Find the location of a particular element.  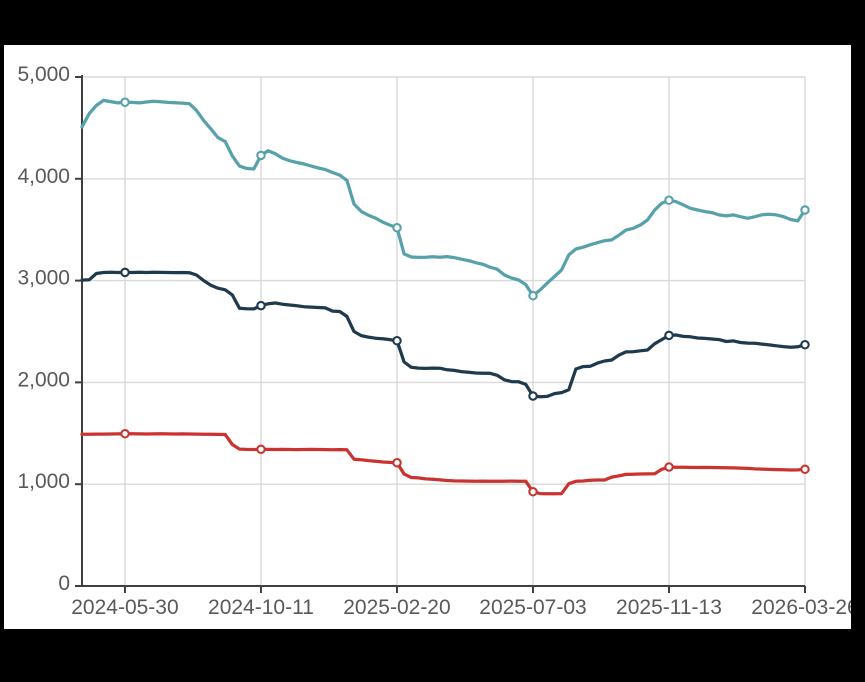

series-line-red is located at coordinates (443, 464).